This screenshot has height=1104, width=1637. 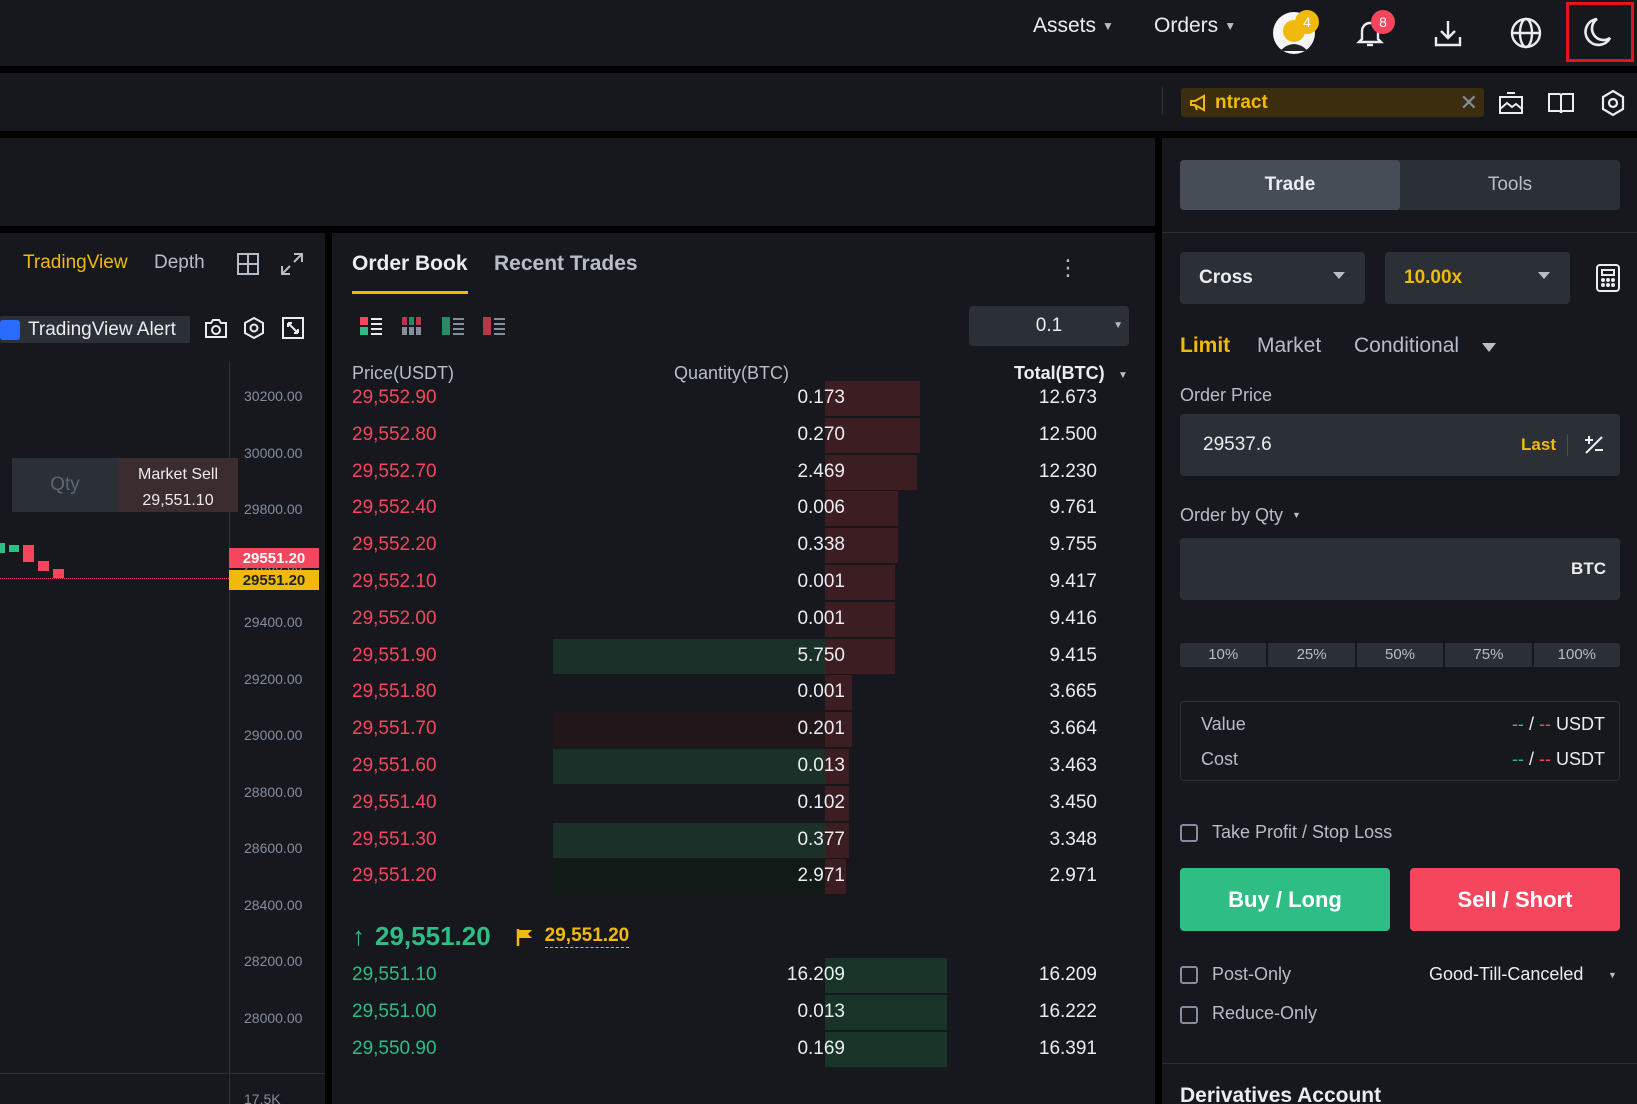 What do you see at coordinates (1252, 974) in the screenshot?
I see `post-only-label: Post-Only` at bounding box center [1252, 974].